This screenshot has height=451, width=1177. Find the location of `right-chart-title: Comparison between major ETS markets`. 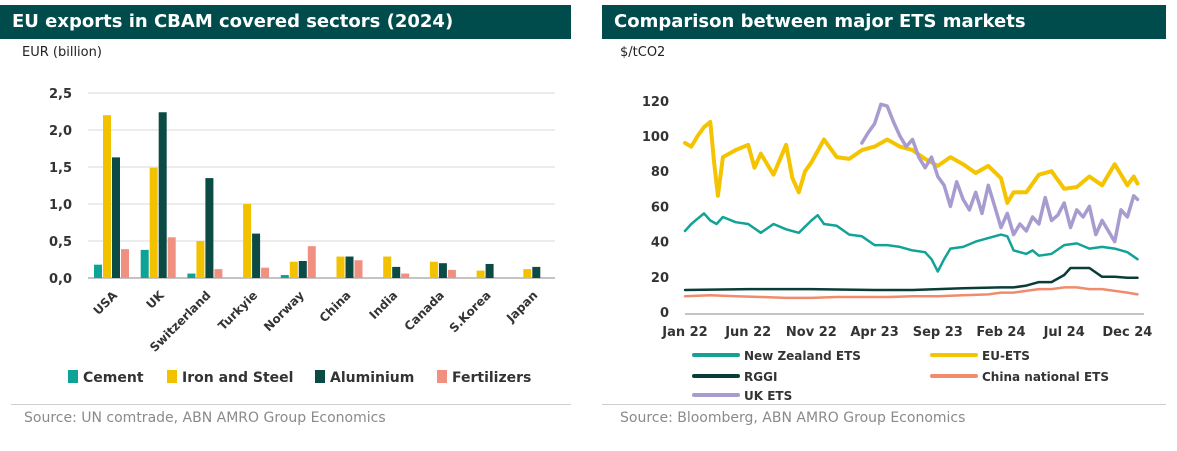

right-chart-title: Comparison between major ETS markets is located at coordinates (884, 22).